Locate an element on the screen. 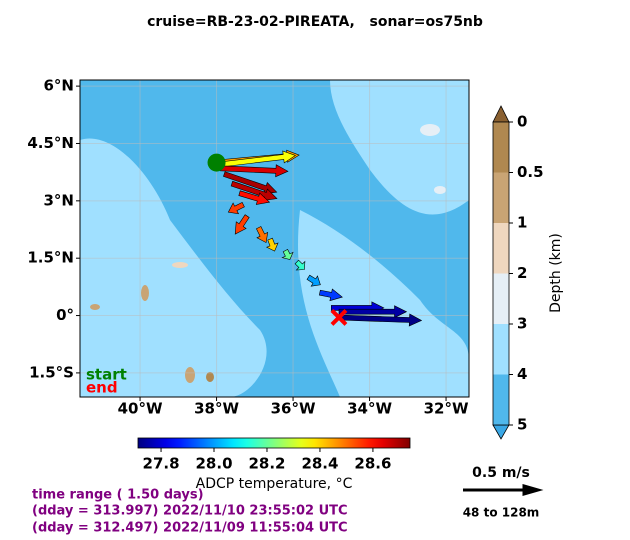 The image size is (630, 540). time-info: (dday = 313.997) 2022/11/10 23:55:02 UTC is located at coordinates (190, 511).